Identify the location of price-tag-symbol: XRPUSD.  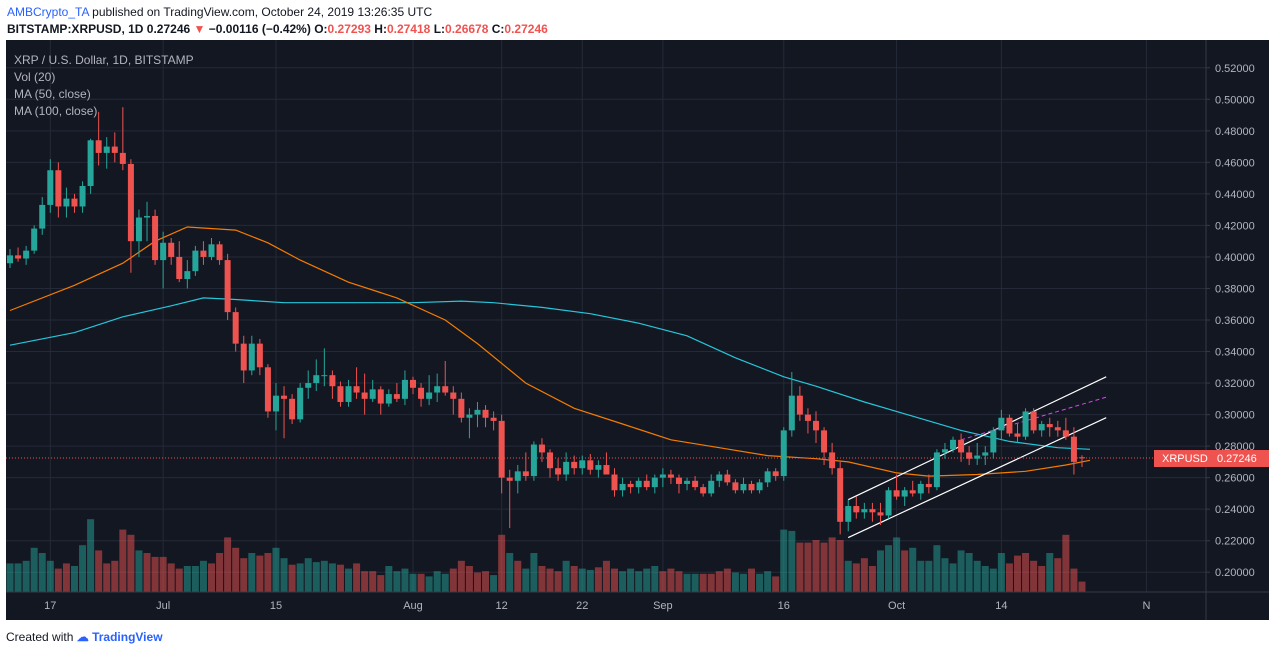
(1185, 459).